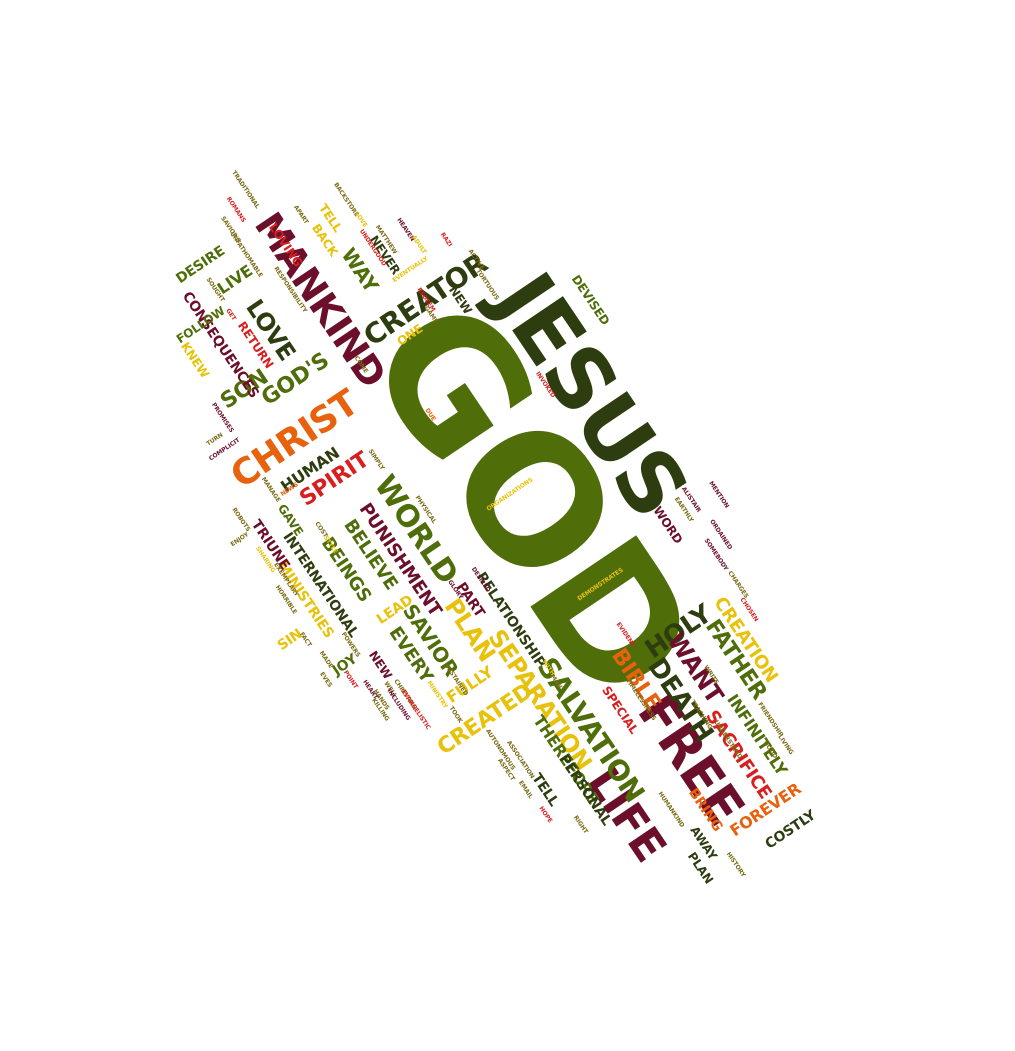 The height and width of the screenshot is (1051, 1015). I want to click on word-gave: GAVE, so click(290, 520).